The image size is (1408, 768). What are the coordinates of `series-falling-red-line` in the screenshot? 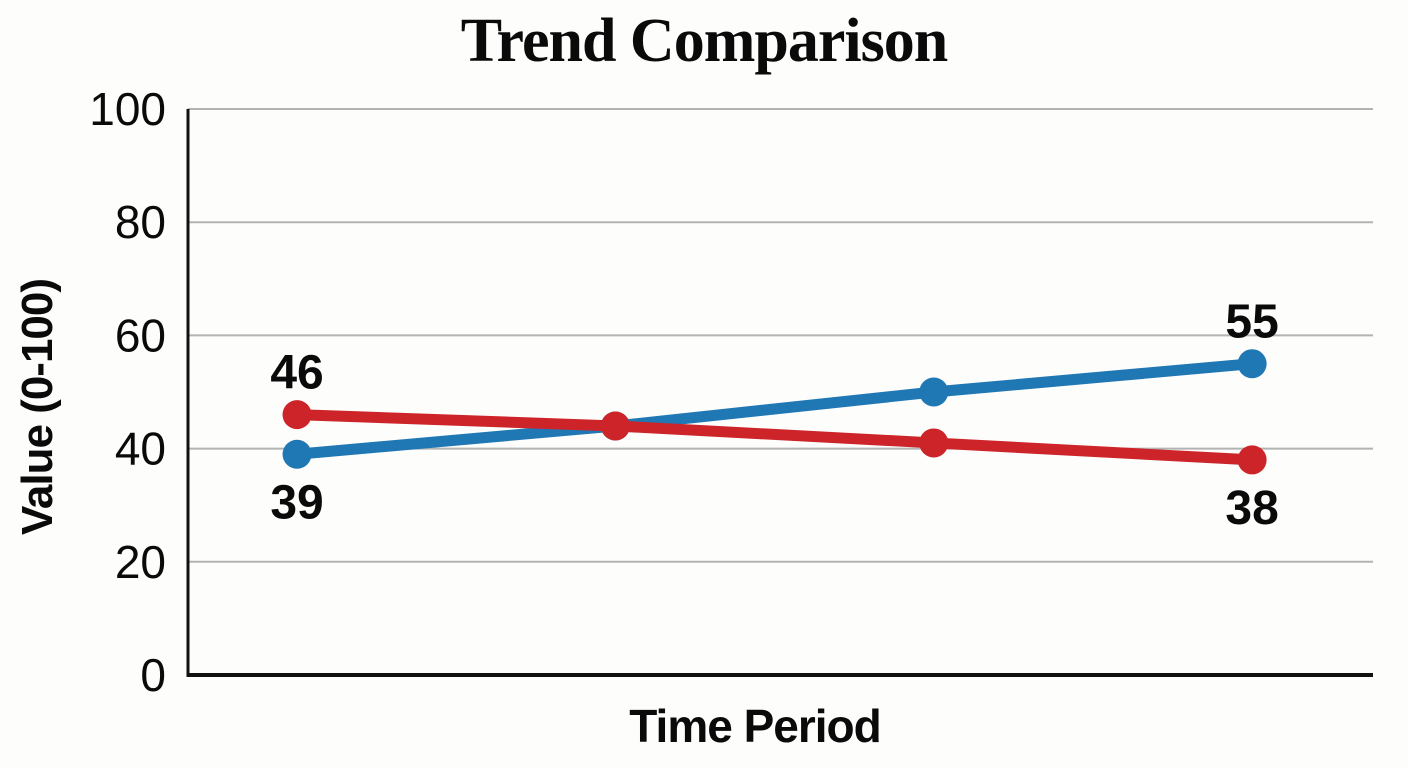 It's located at (774, 437).